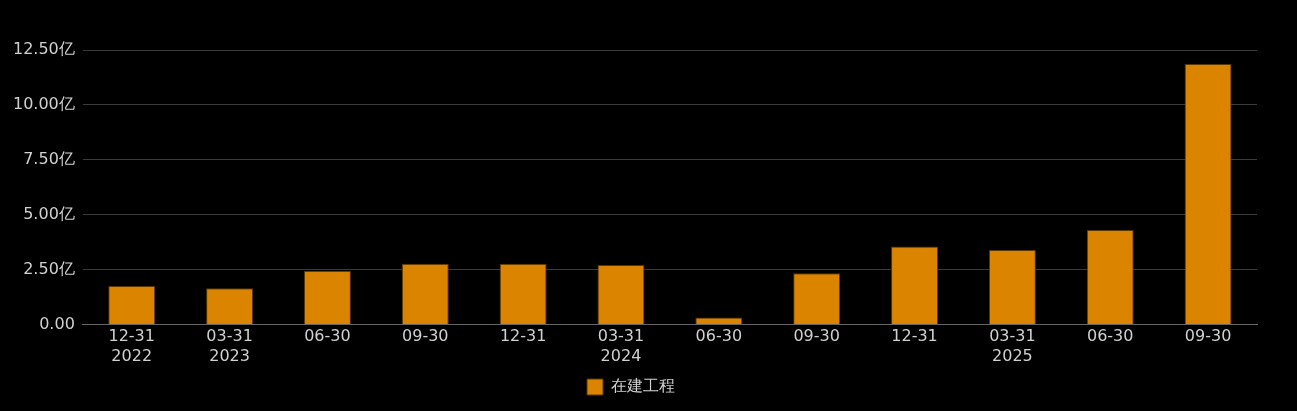 The width and height of the screenshot is (1297, 411). What do you see at coordinates (131, 345) in the screenshot?
I see `x-tick-label: 12-31 2022` at bounding box center [131, 345].